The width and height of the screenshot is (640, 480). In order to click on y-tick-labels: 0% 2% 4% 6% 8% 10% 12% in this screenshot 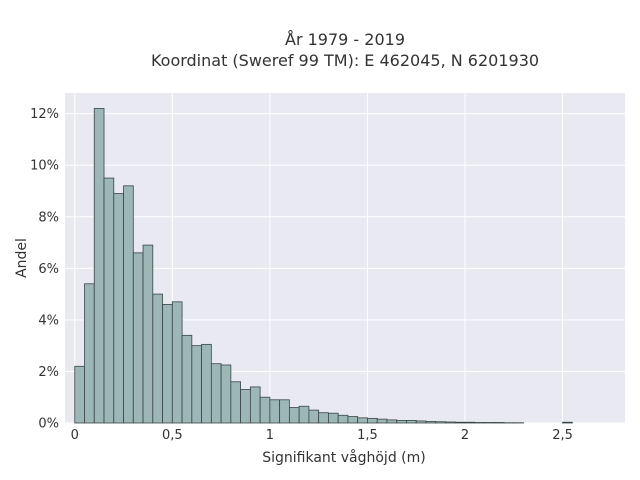, I will do `click(44, 269)`.